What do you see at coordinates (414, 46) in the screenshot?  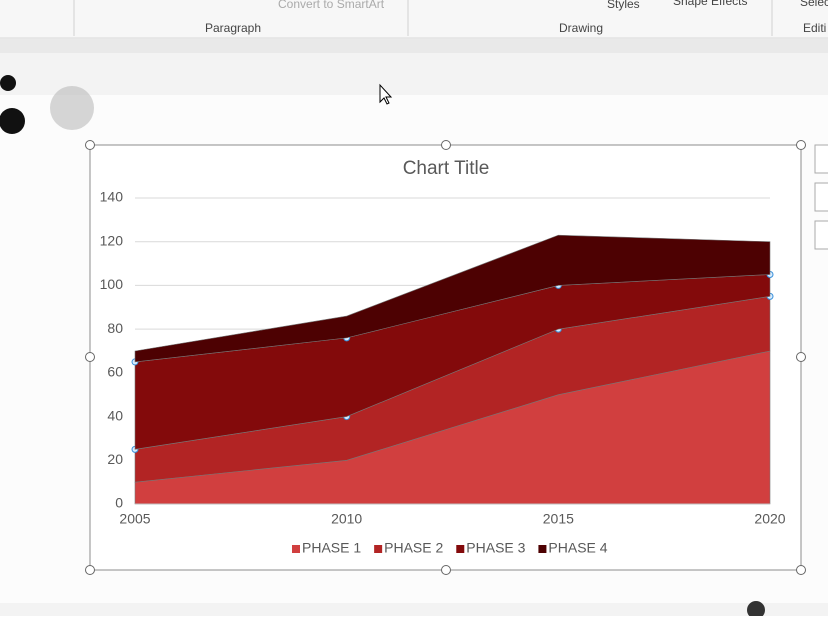 I see `ribbon-shadow` at bounding box center [414, 46].